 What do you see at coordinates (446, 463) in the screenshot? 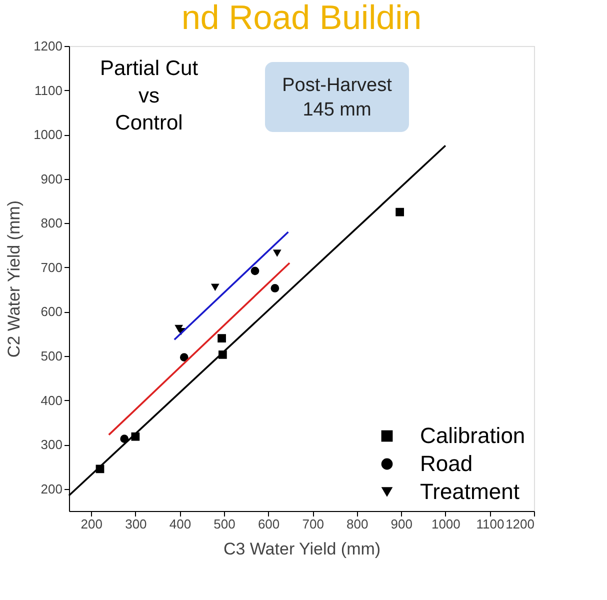
I see `legend-label: Road` at bounding box center [446, 463].